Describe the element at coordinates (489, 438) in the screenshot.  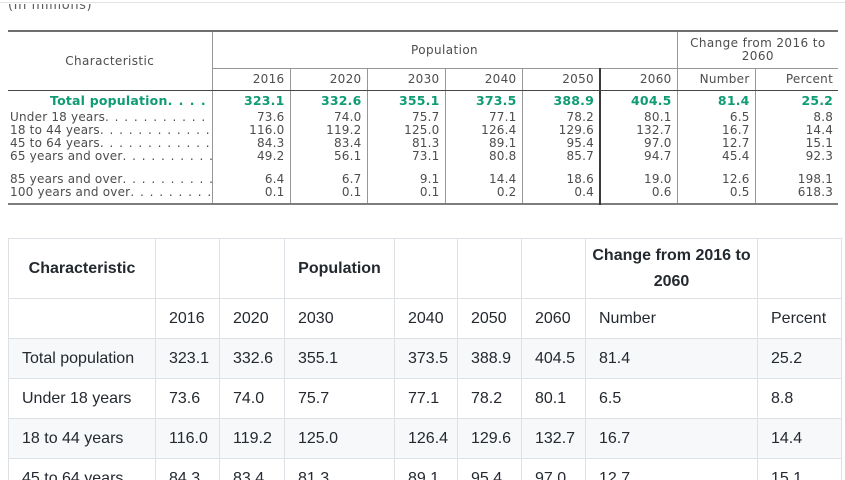
I see `cell: 129.6` at that location.